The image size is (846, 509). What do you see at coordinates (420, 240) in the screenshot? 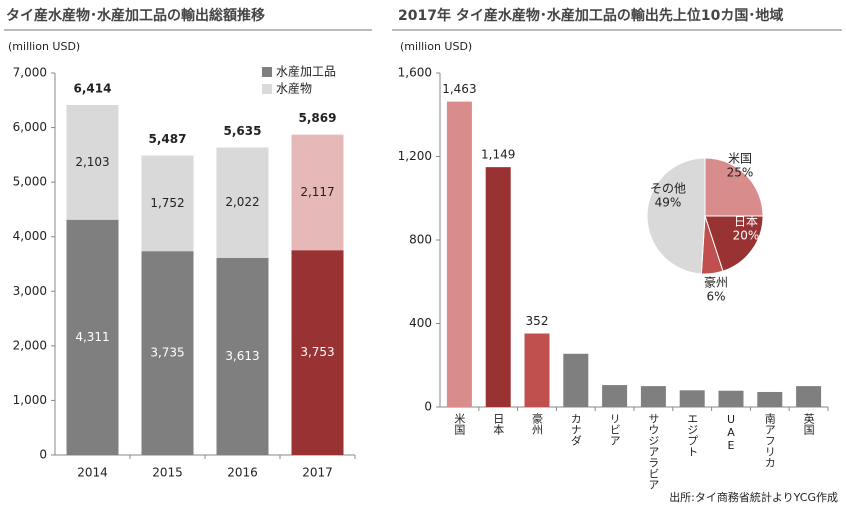
I see `y-tick-label: 800` at bounding box center [420, 240].